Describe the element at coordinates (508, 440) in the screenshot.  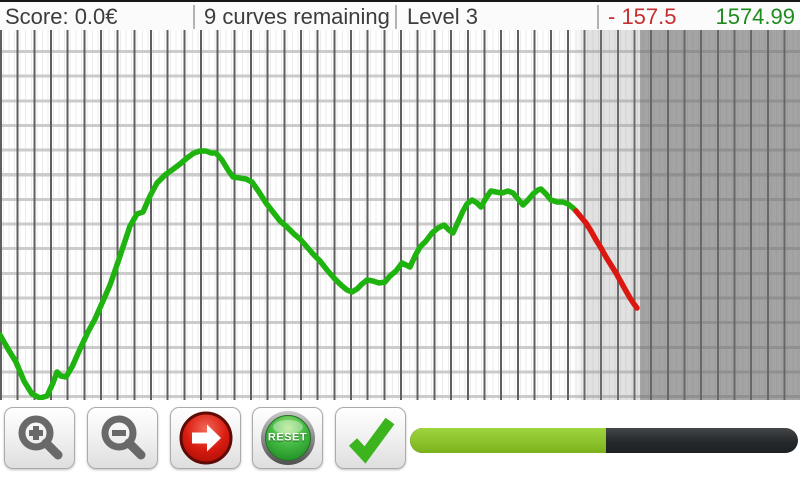
I see `progress-bar-fill` at that location.